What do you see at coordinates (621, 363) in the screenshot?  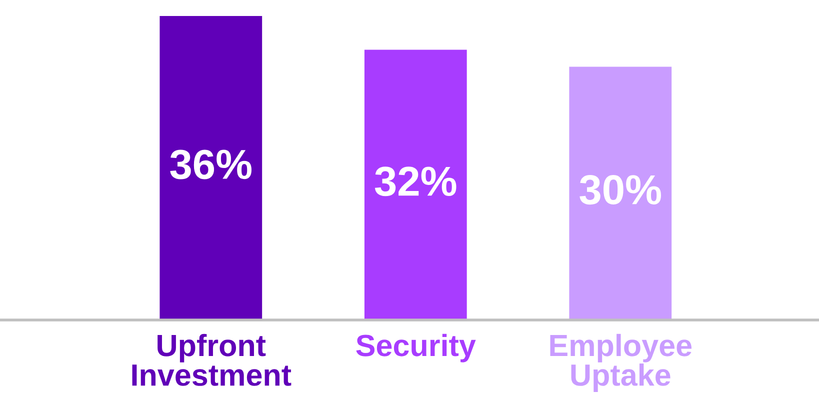 I see `x-tick-label: Employee Uptake` at bounding box center [621, 363].